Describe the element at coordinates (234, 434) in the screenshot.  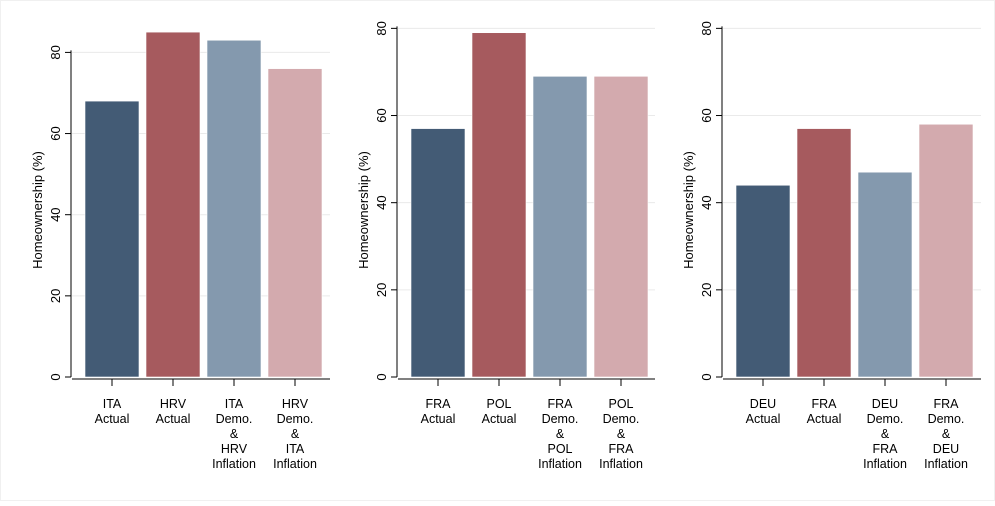
I see `category-label: ITA Demo. & HRV Inflation` at that location.